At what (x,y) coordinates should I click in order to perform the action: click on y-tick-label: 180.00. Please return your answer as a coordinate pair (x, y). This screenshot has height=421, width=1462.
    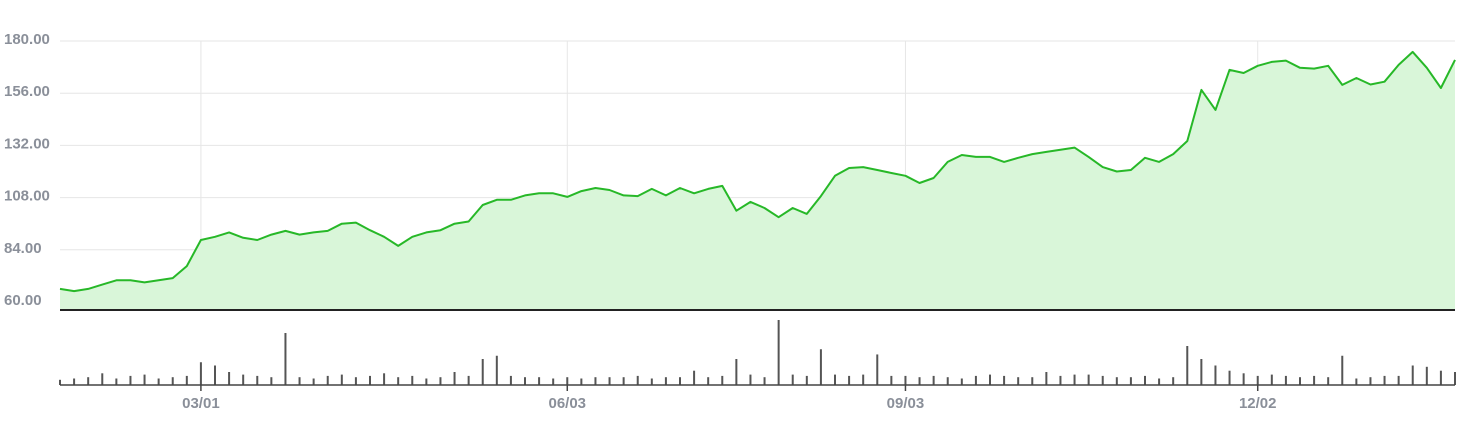
    Looking at the image, I should click on (27, 39).